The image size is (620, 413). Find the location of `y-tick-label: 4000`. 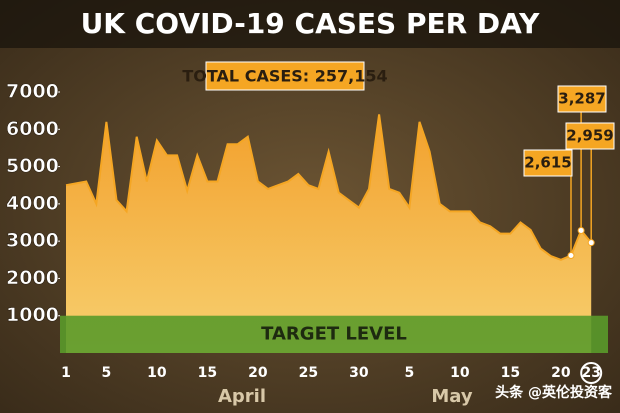

y-tick-label: 4000 is located at coordinates (32, 203).